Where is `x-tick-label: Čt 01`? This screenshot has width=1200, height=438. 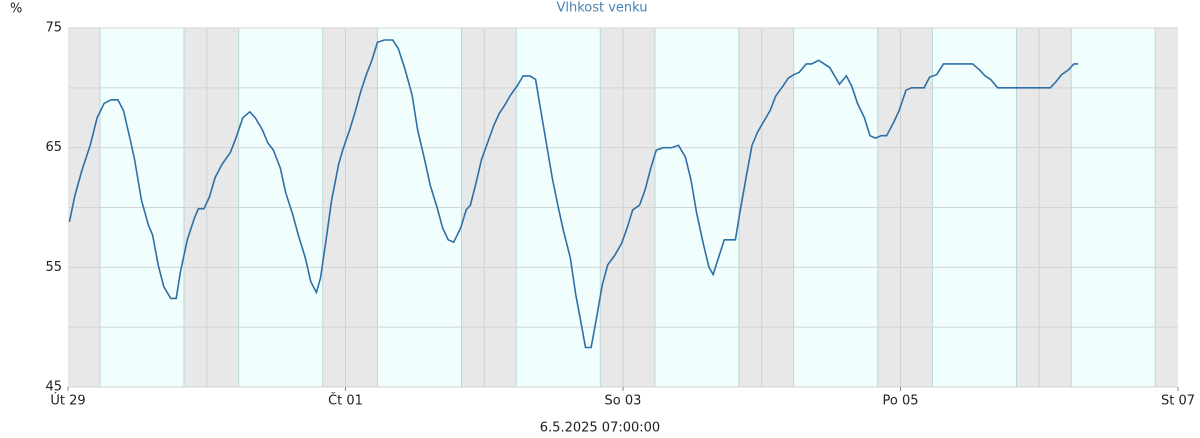
x-tick-label: Čt 01 is located at coordinates (345, 401).